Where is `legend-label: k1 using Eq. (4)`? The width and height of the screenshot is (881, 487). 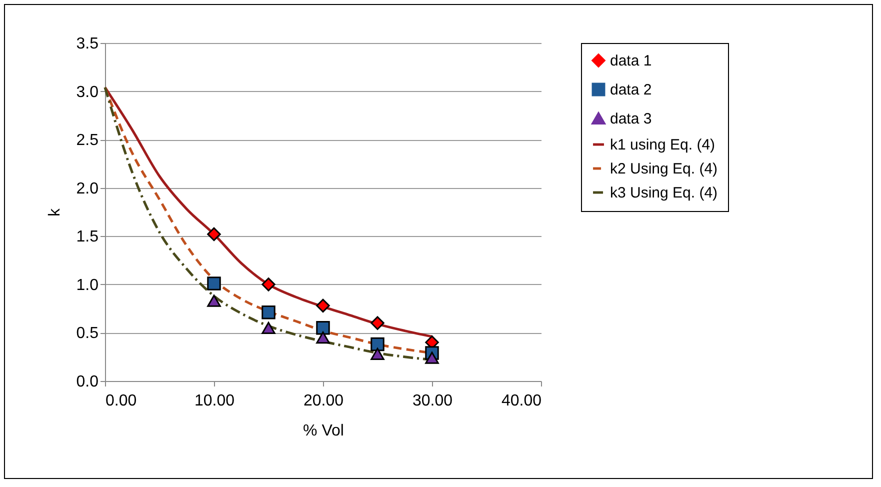 legend-label: k1 using Eq. (4) is located at coordinates (663, 145).